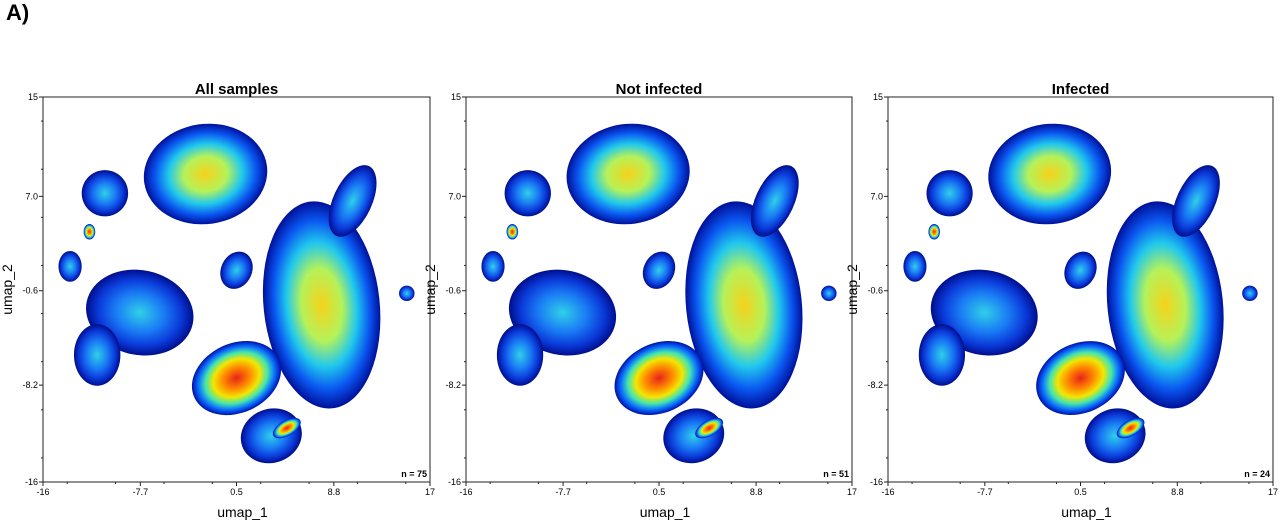 The width and height of the screenshot is (1280, 526). I want to click on sample-count-label: n = 75, so click(414, 474).